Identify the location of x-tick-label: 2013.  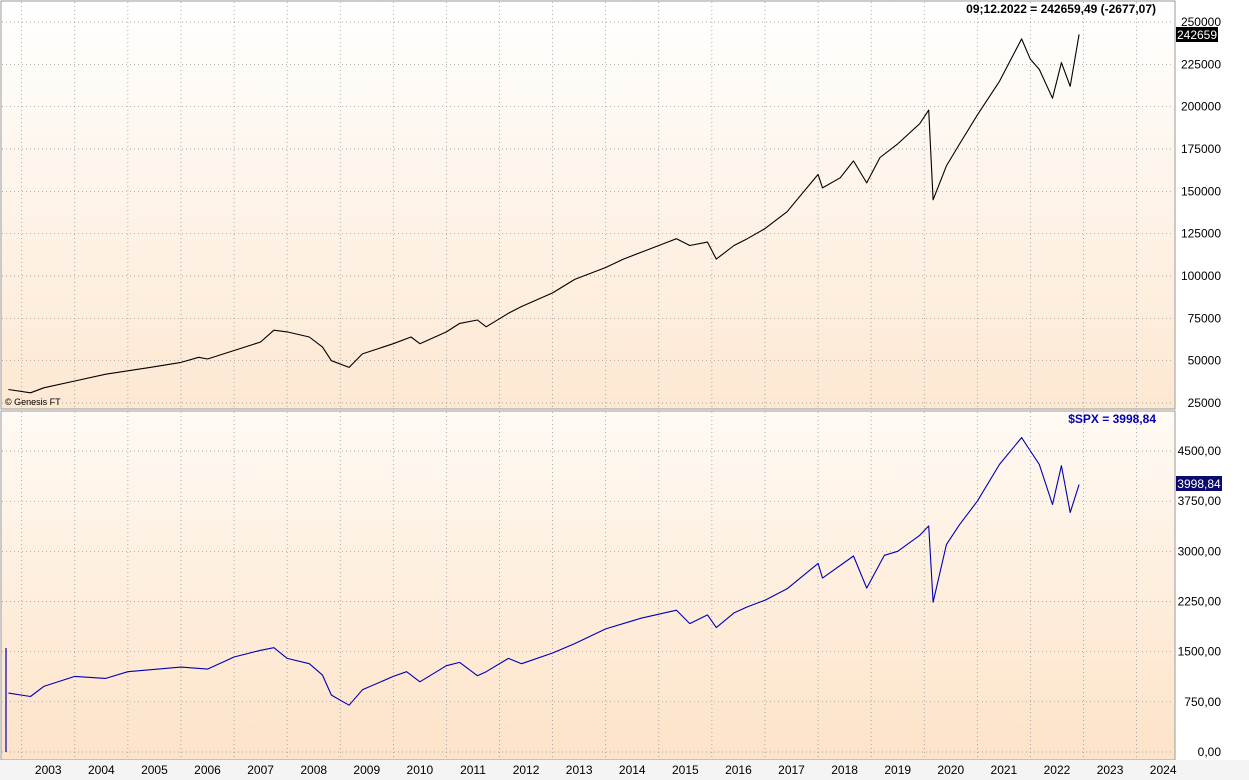
(579, 770).